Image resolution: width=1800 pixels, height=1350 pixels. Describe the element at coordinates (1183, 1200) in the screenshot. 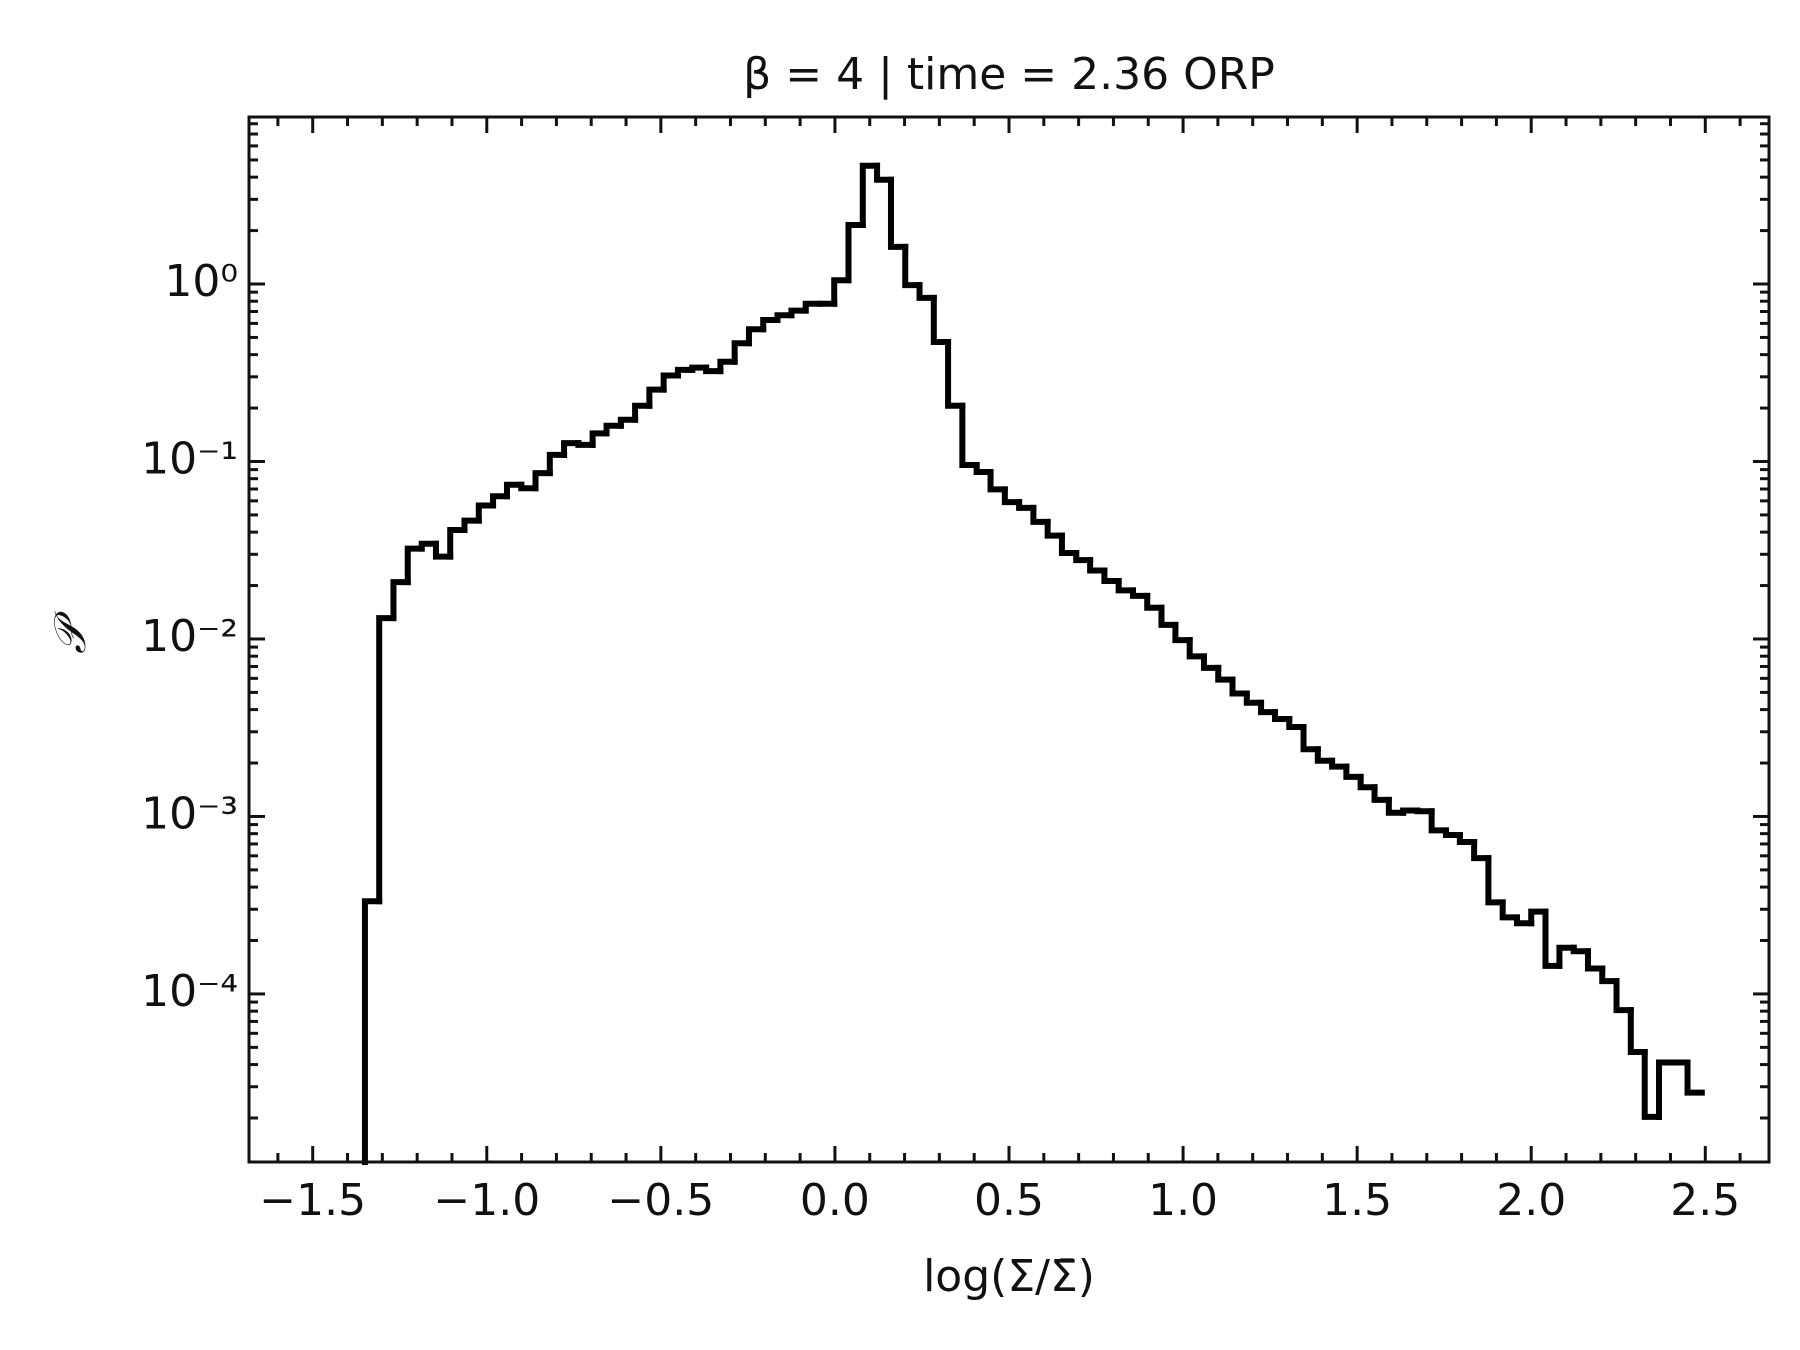

I see `x-tick-label: 1.0` at that location.